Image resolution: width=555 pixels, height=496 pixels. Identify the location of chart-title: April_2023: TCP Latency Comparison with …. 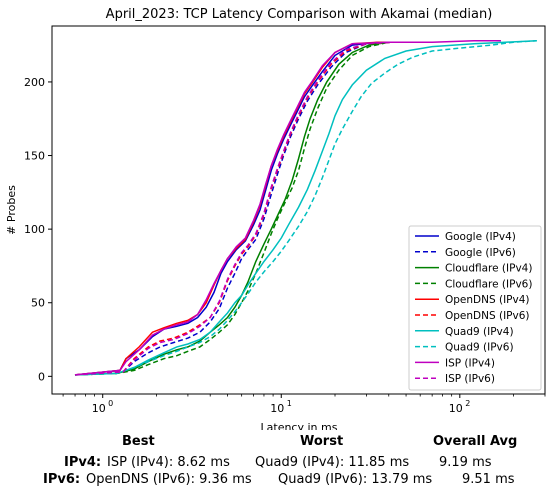
(299, 14).